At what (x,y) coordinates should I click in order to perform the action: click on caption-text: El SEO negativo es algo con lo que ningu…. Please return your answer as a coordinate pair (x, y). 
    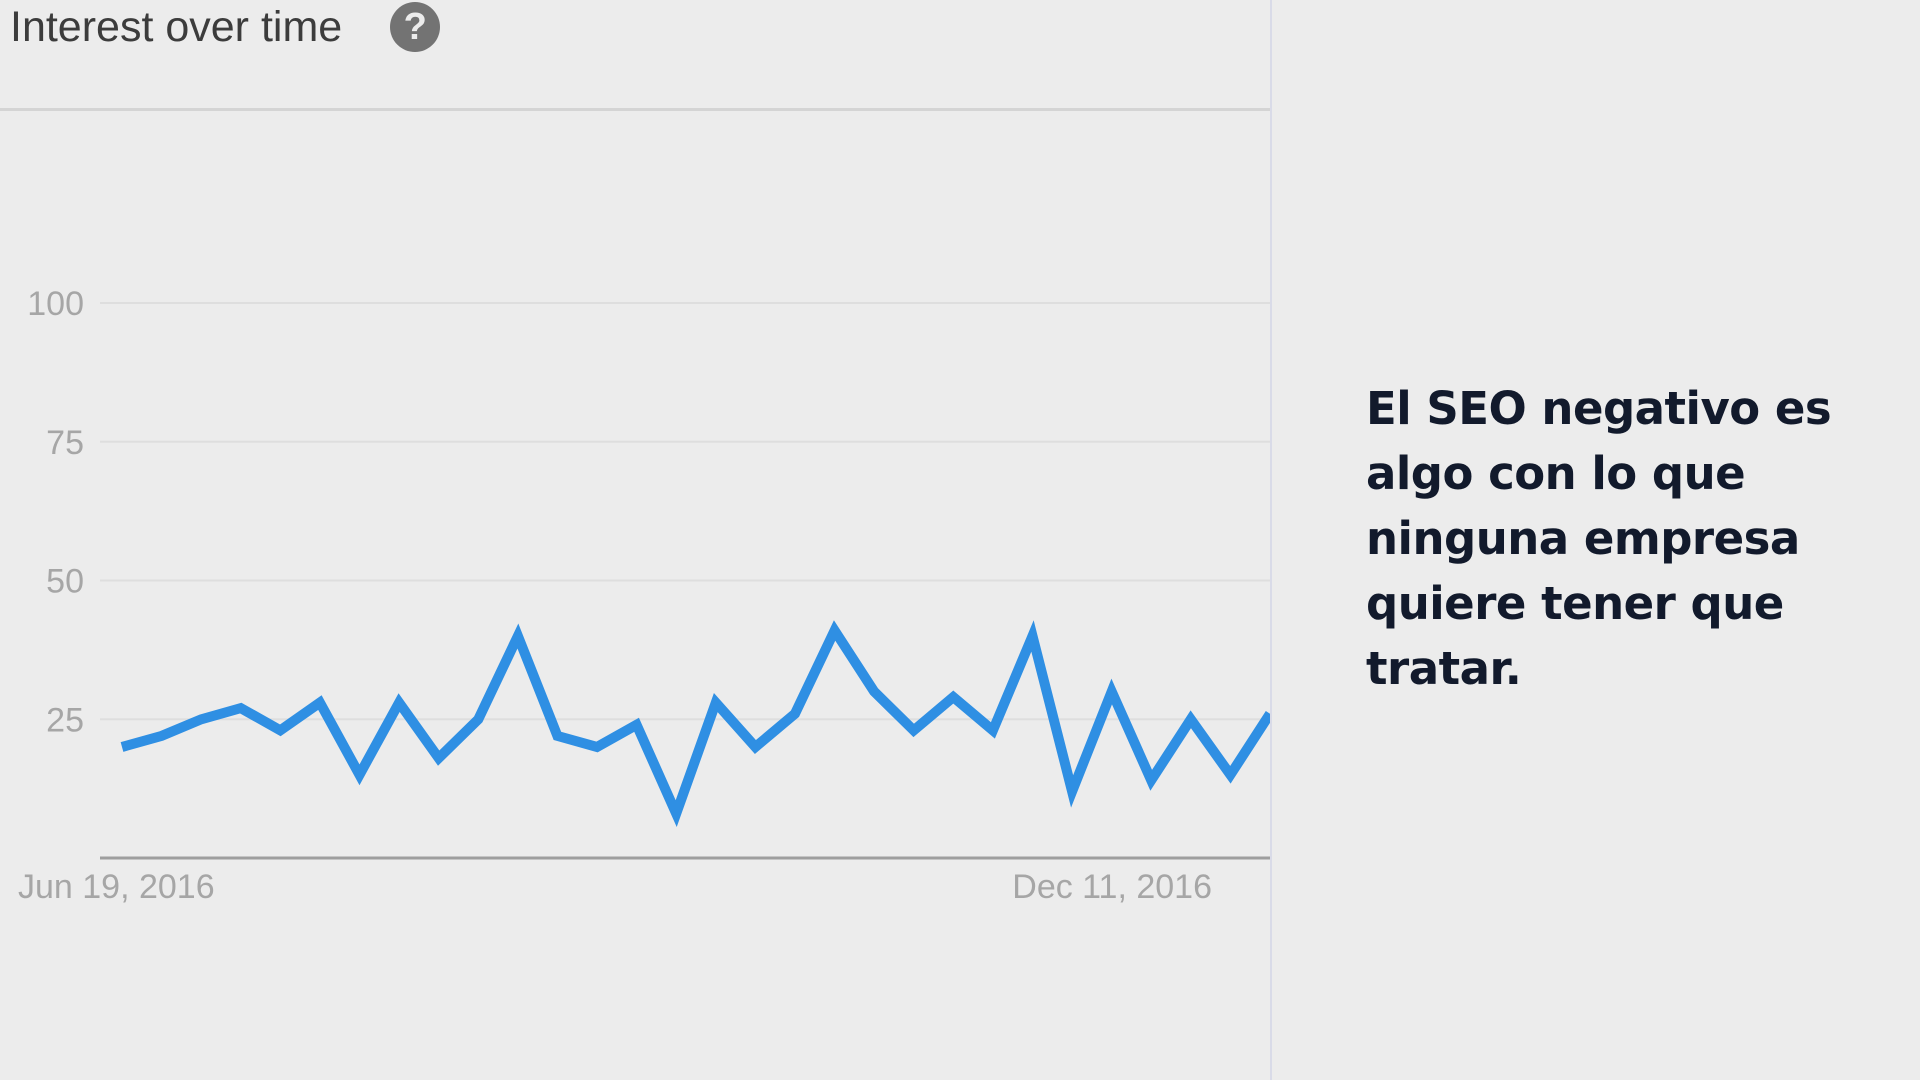
    Looking at the image, I should click on (1599, 538).